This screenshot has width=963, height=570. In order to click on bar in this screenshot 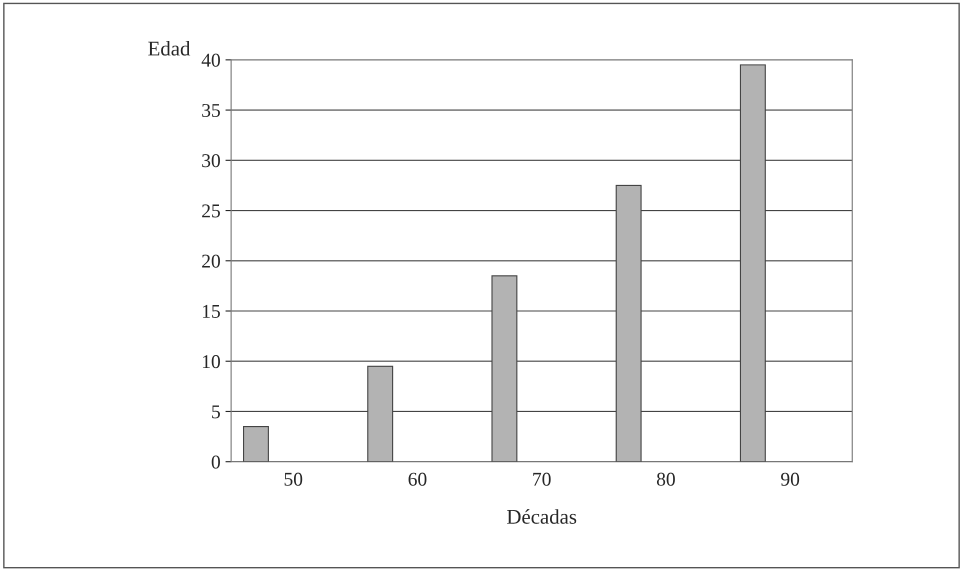, I will do `click(255, 444)`.